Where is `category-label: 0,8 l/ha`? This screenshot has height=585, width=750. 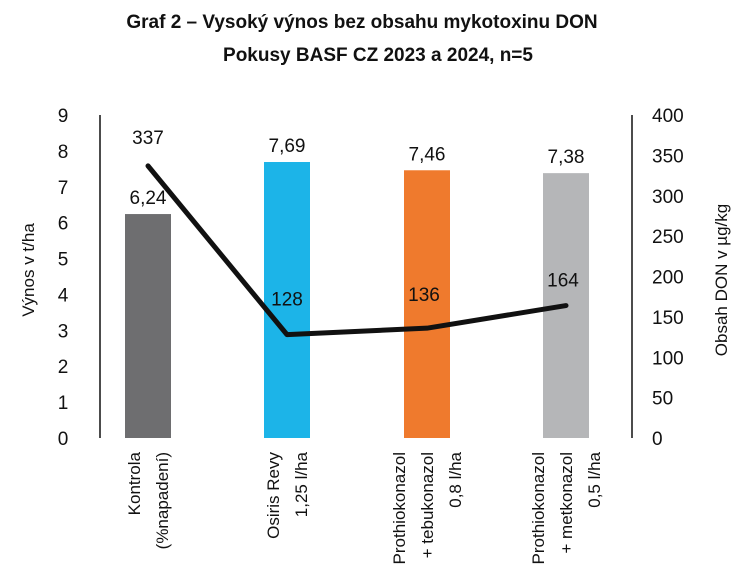 category-label: 0,8 l/ha is located at coordinates (455, 479).